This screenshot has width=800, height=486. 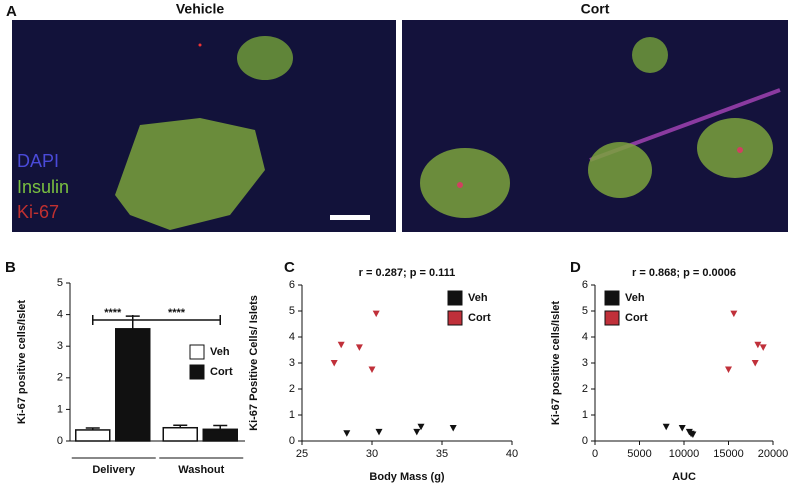 What do you see at coordinates (10, 267) in the screenshot?
I see `panel-label: B` at bounding box center [10, 267].